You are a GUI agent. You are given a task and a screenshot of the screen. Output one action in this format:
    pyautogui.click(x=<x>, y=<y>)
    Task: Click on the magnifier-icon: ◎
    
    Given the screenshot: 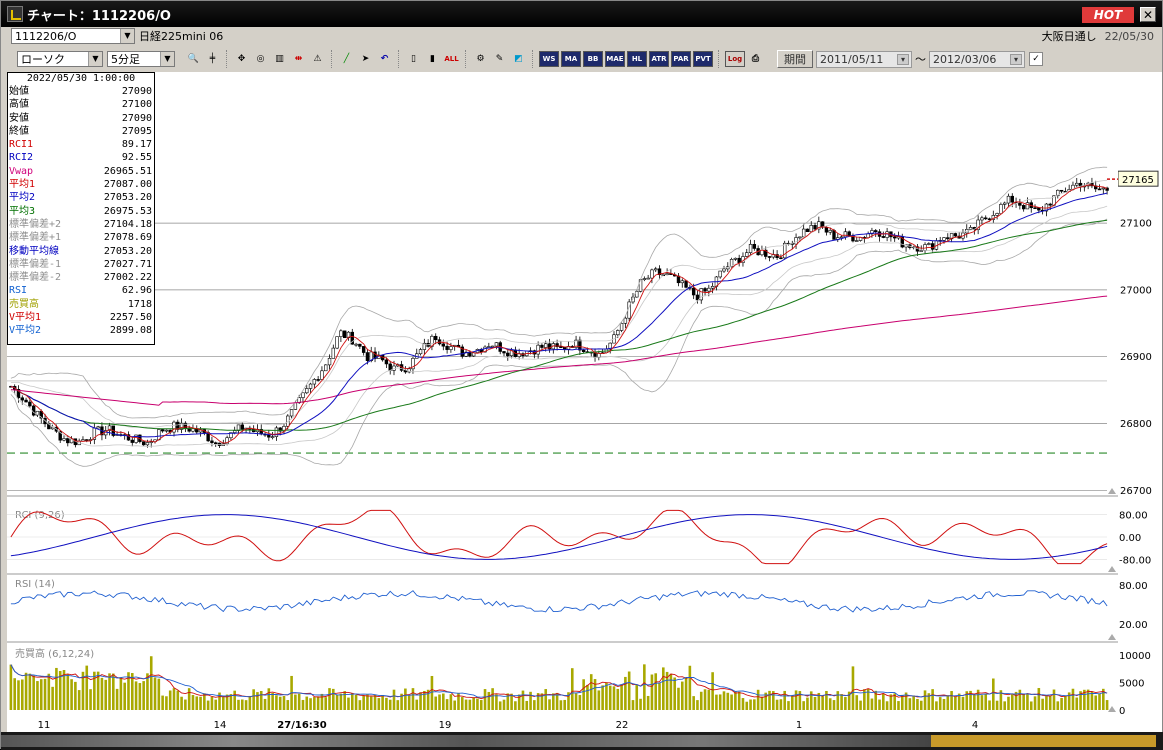 What is the action you would take?
    pyautogui.click(x=260, y=59)
    